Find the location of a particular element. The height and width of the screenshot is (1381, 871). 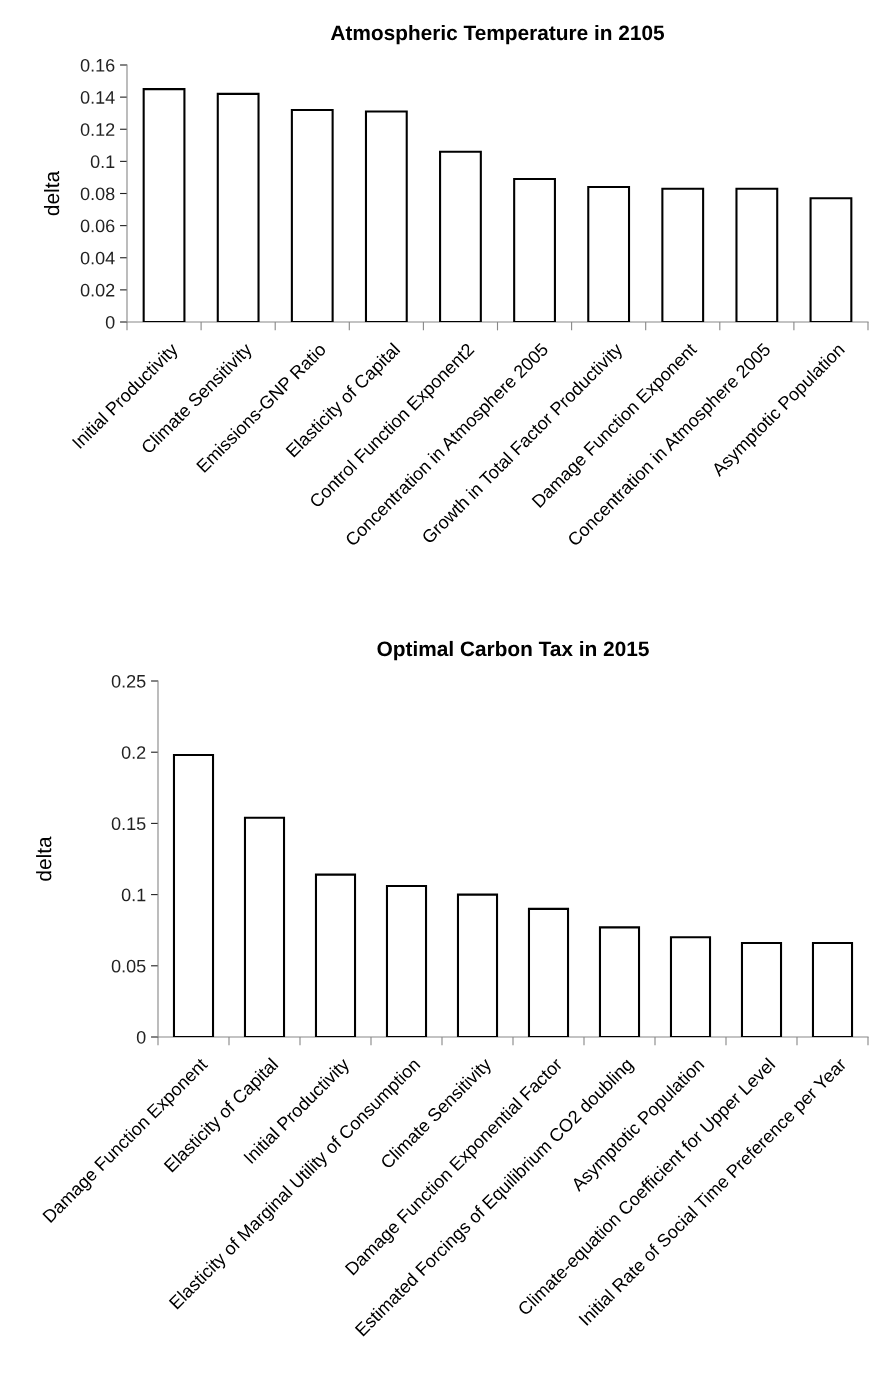

y-tick-label: 0.14 is located at coordinates (97, 97).